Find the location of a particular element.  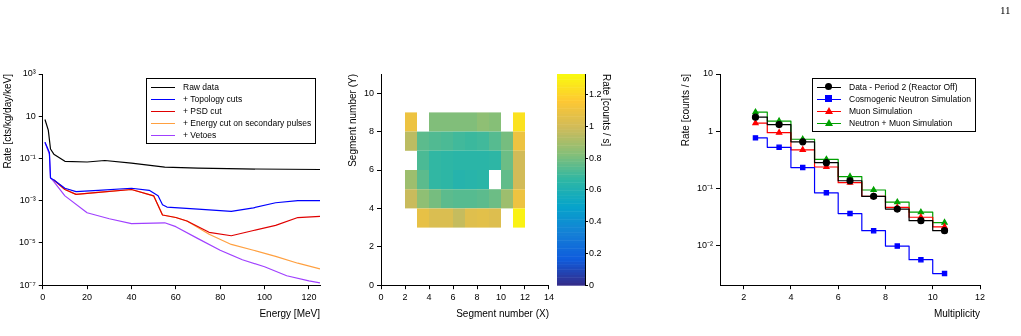

x-tick-label: 60 is located at coordinates (175, 297).